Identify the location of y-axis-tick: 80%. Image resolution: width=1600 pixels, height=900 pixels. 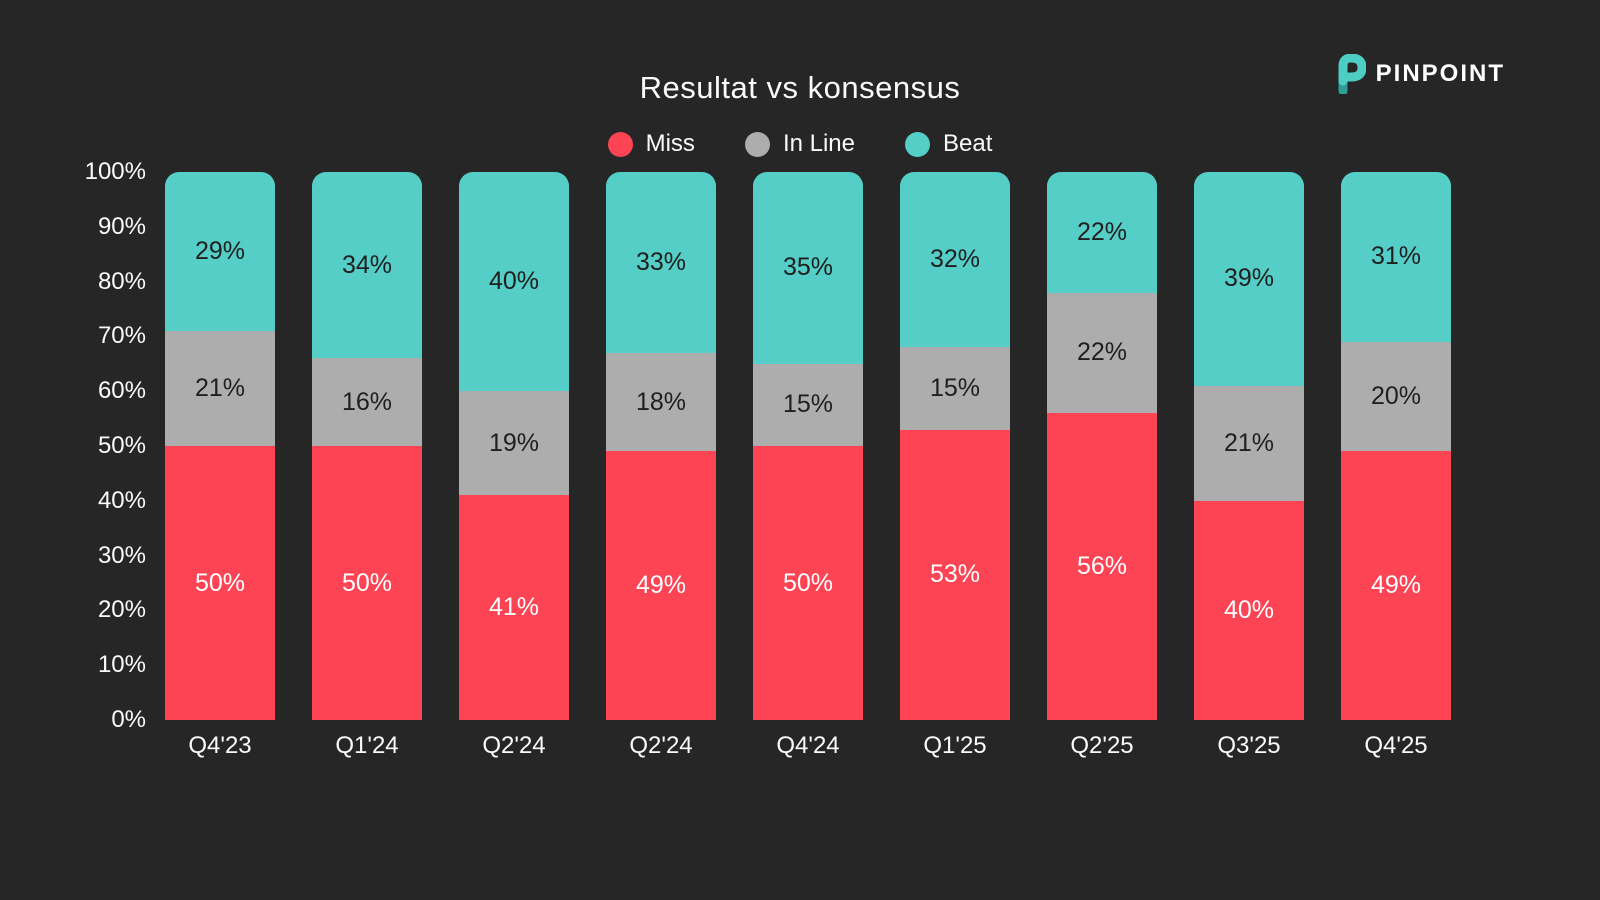
(121, 281).